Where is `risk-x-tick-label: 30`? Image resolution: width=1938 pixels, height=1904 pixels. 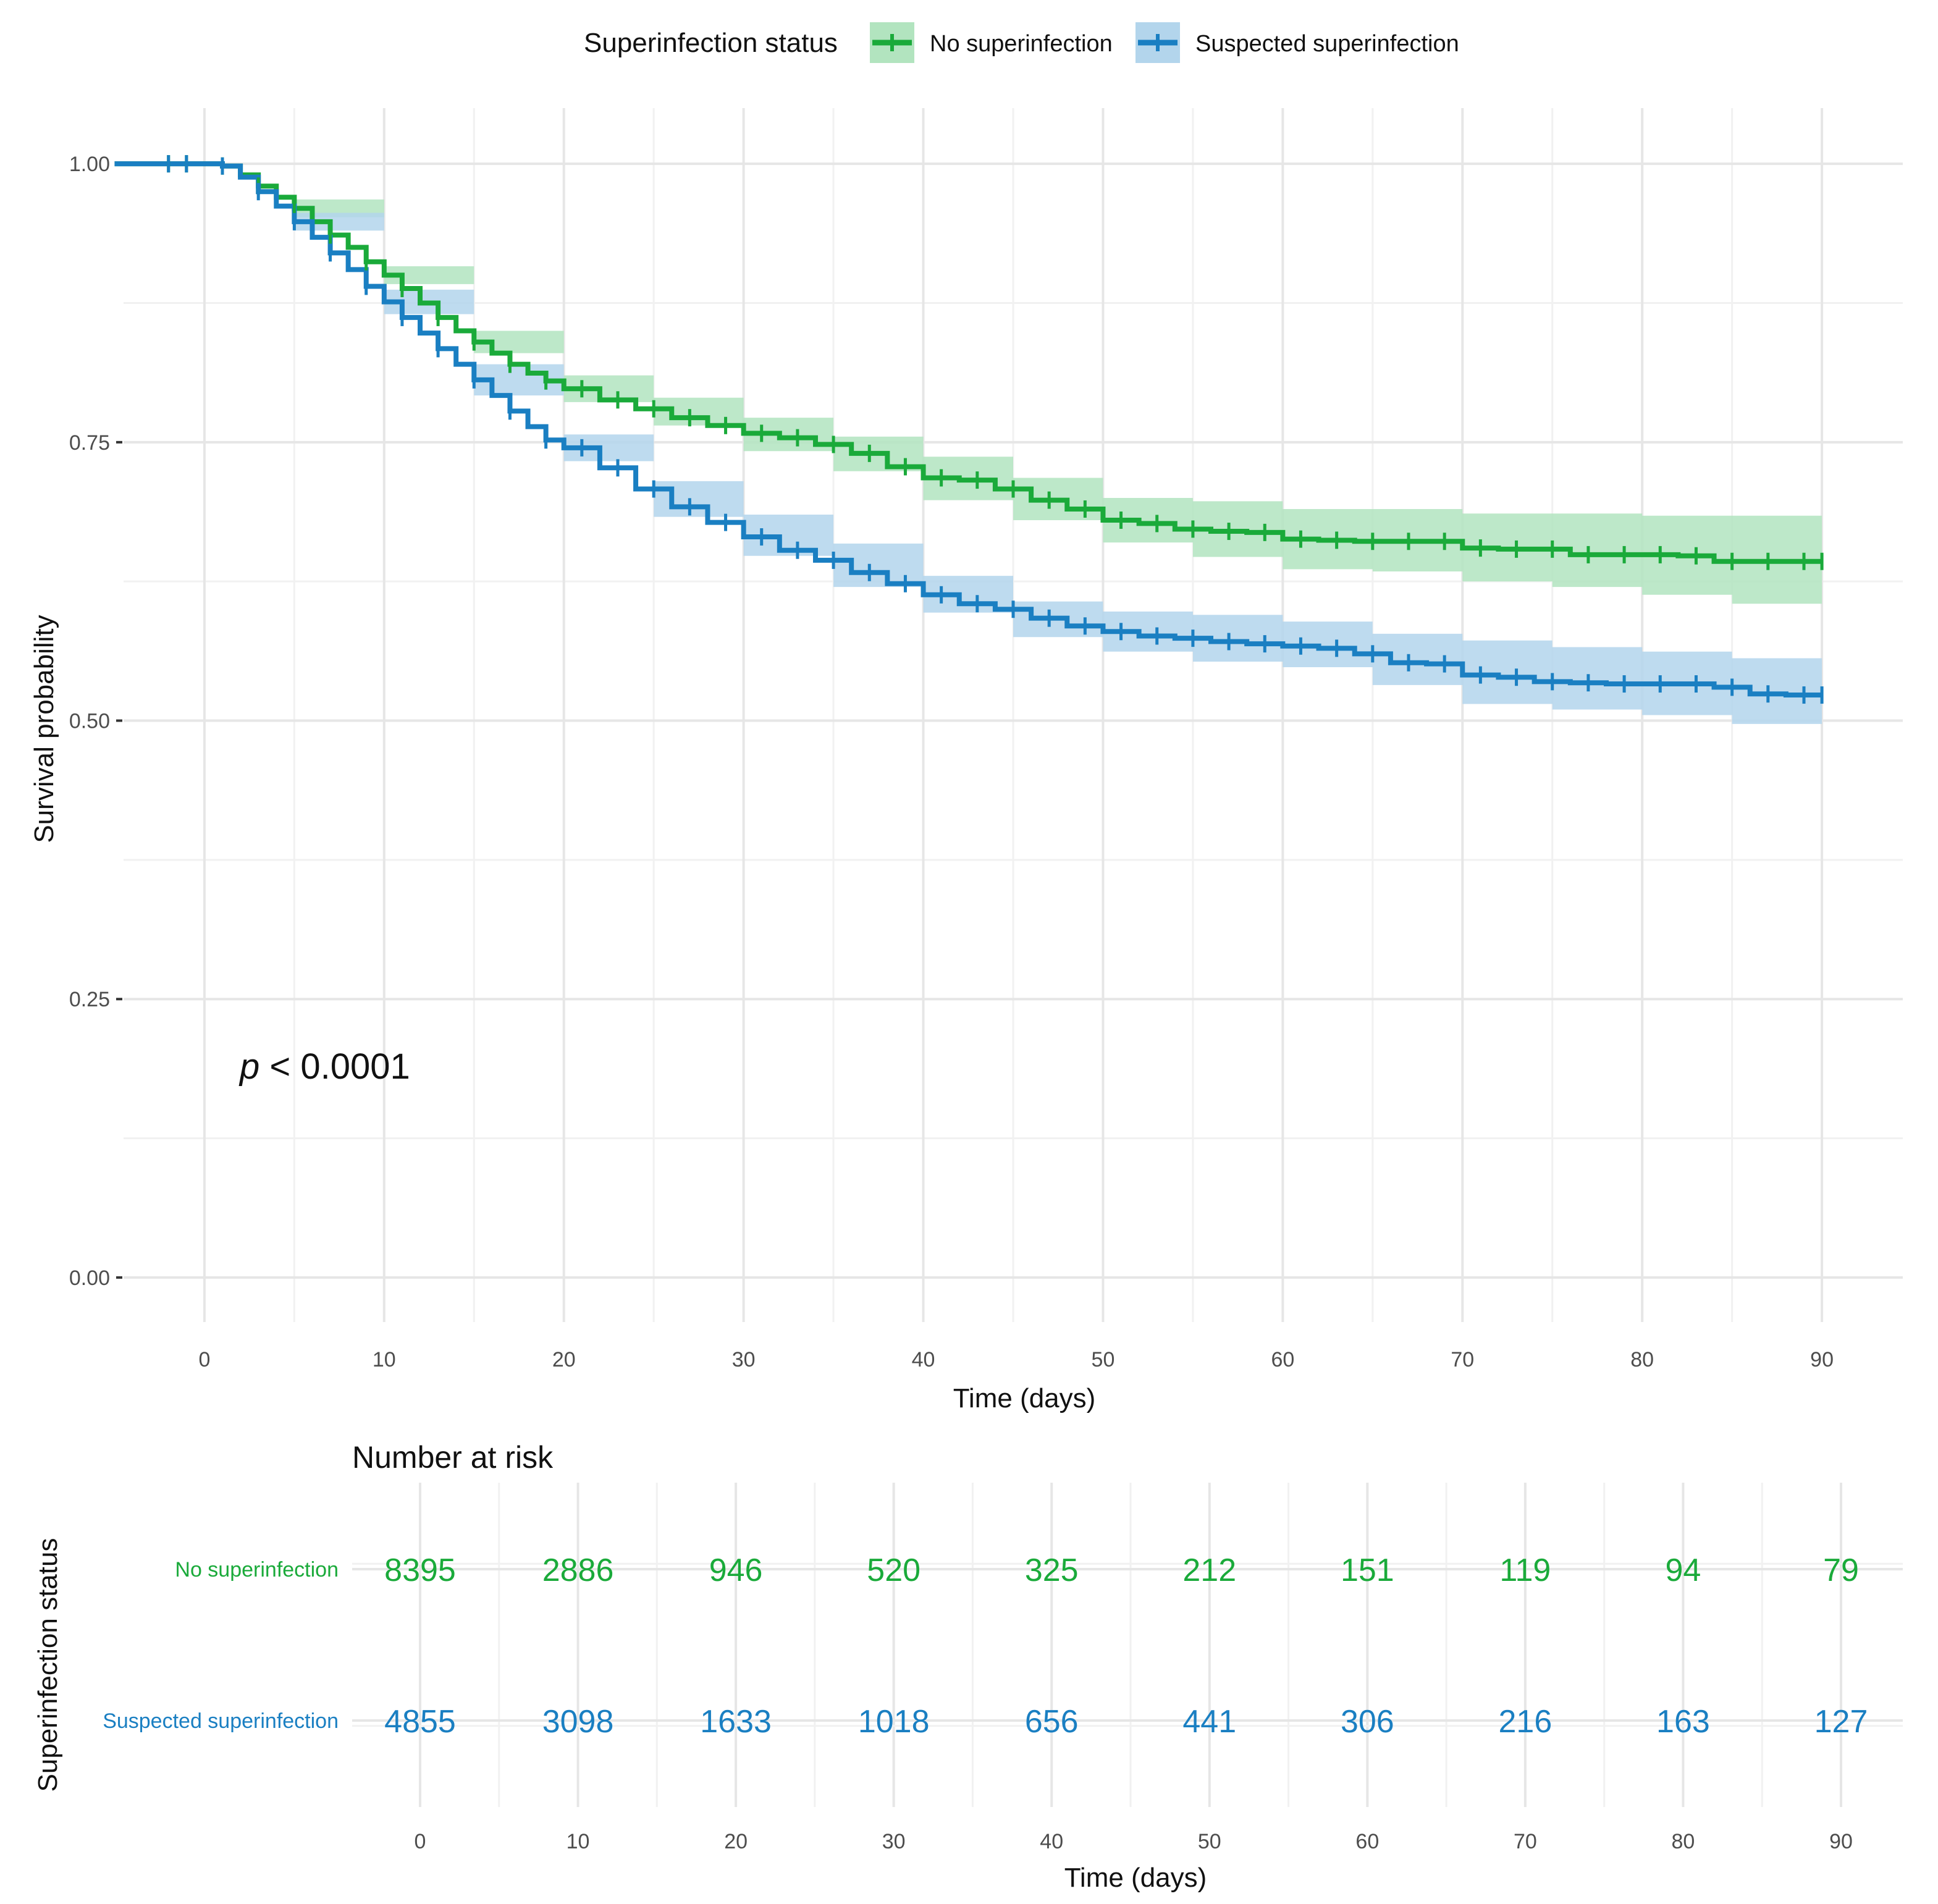 risk-x-tick-label: 30 is located at coordinates (894, 1841).